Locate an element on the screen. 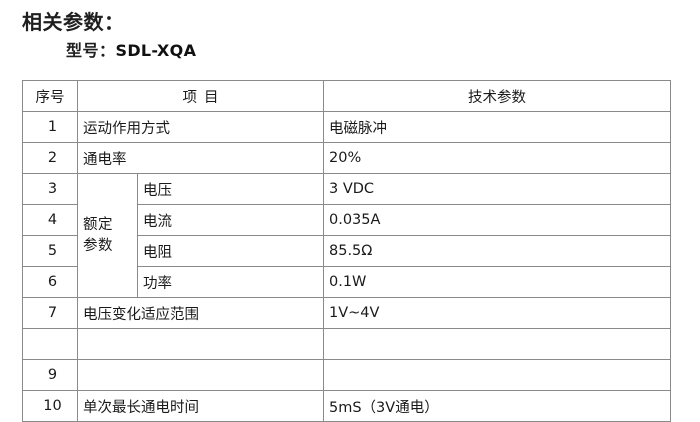  table-row is located at coordinates (346, 344).